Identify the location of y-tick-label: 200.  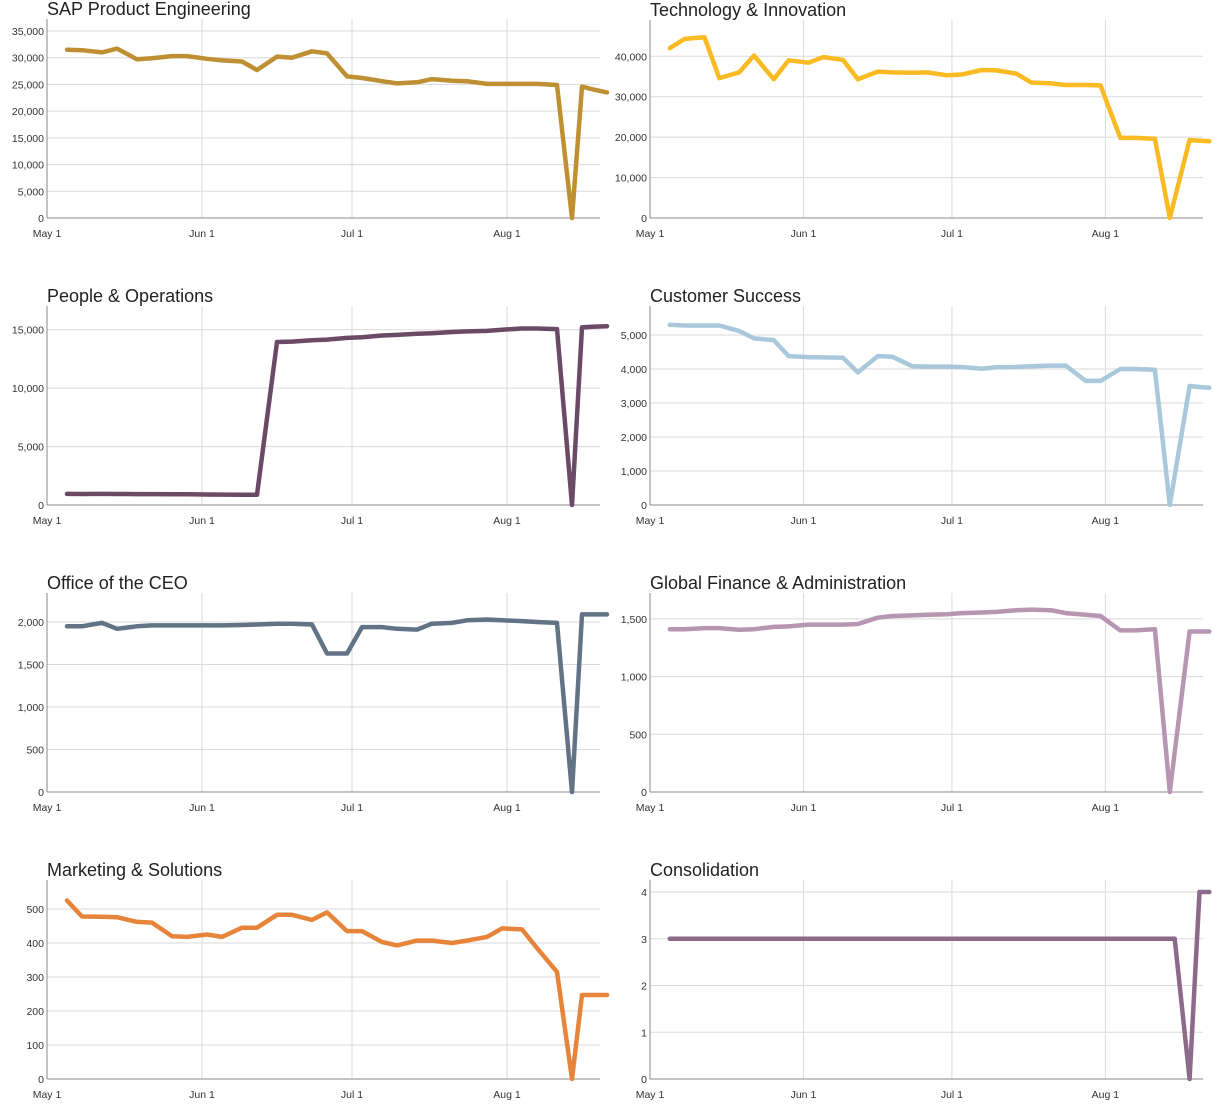
(35, 1012).